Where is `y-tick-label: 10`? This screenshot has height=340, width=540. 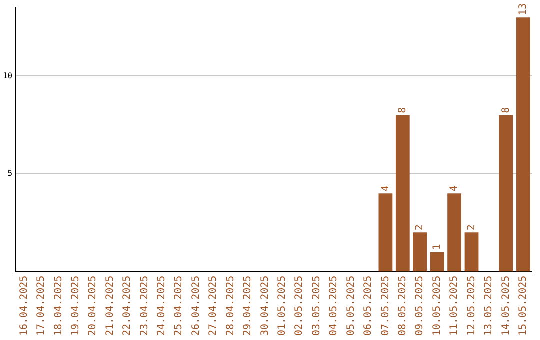 y-tick-label: 10 is located at coordinates (7, 75).